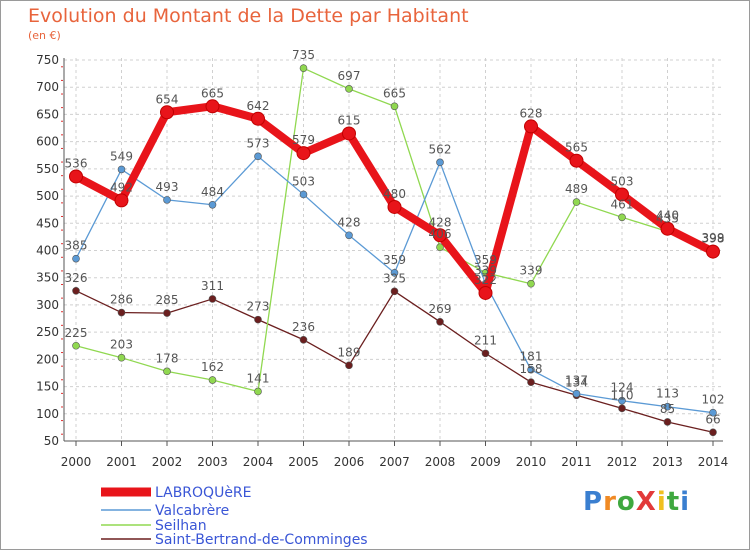 Image resolution: width=750 pixels, height=550 pixels. What do you see at coordinates (576, 189) in the screenshot?
I see `data-label: 489` at bounding box center [576, 189].